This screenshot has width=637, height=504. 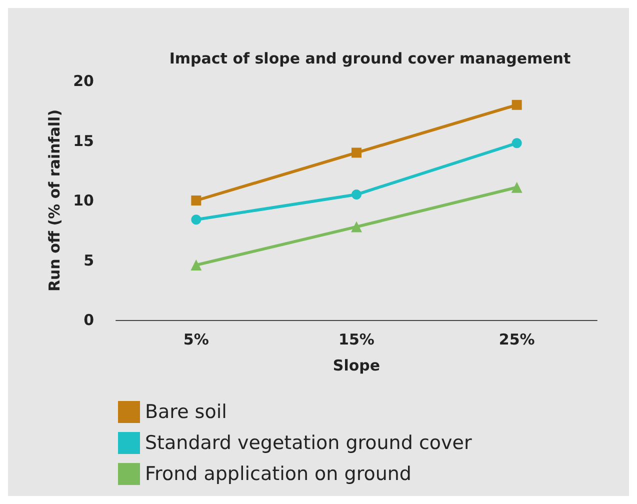 What do you see at coordinates (55, 200) in the screenshot?
I see `y-axis-title: Run off (% of rainfall)` at bounding box center [55, 200].